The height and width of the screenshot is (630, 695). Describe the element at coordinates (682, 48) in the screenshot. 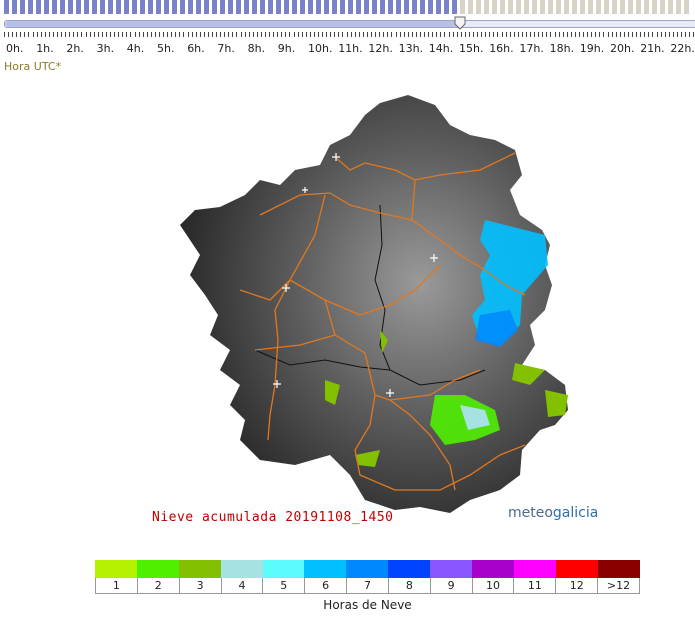

I see `hour-label: 22h.` at that location.